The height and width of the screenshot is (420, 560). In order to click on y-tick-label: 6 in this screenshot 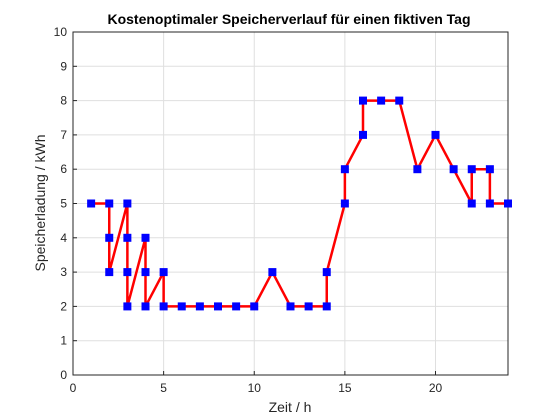, I will do `click(63, 169)`.